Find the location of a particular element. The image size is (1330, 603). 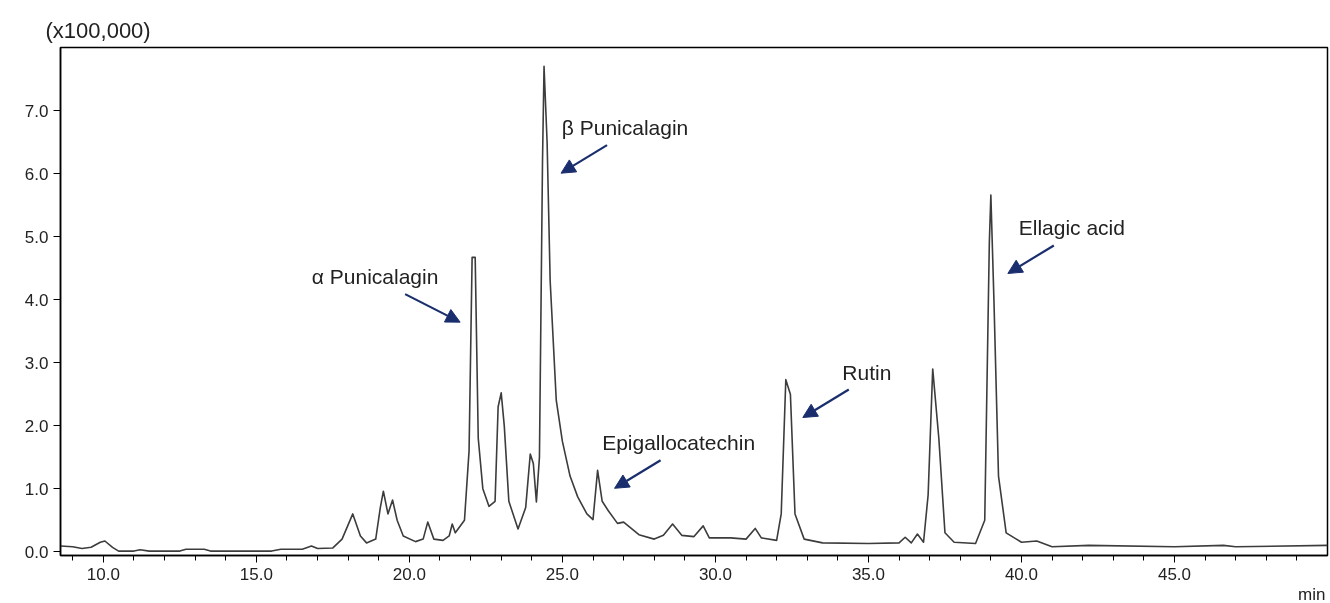

x-tick-label: 20.0 is located at coordinates (409, 574).